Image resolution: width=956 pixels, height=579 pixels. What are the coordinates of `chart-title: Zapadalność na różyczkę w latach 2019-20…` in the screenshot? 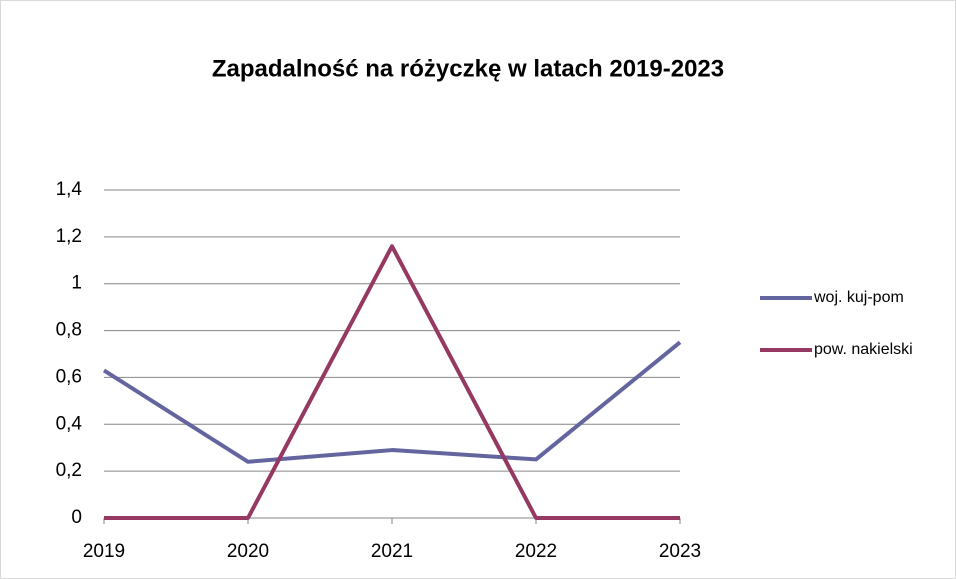 It's located at (468, 68).